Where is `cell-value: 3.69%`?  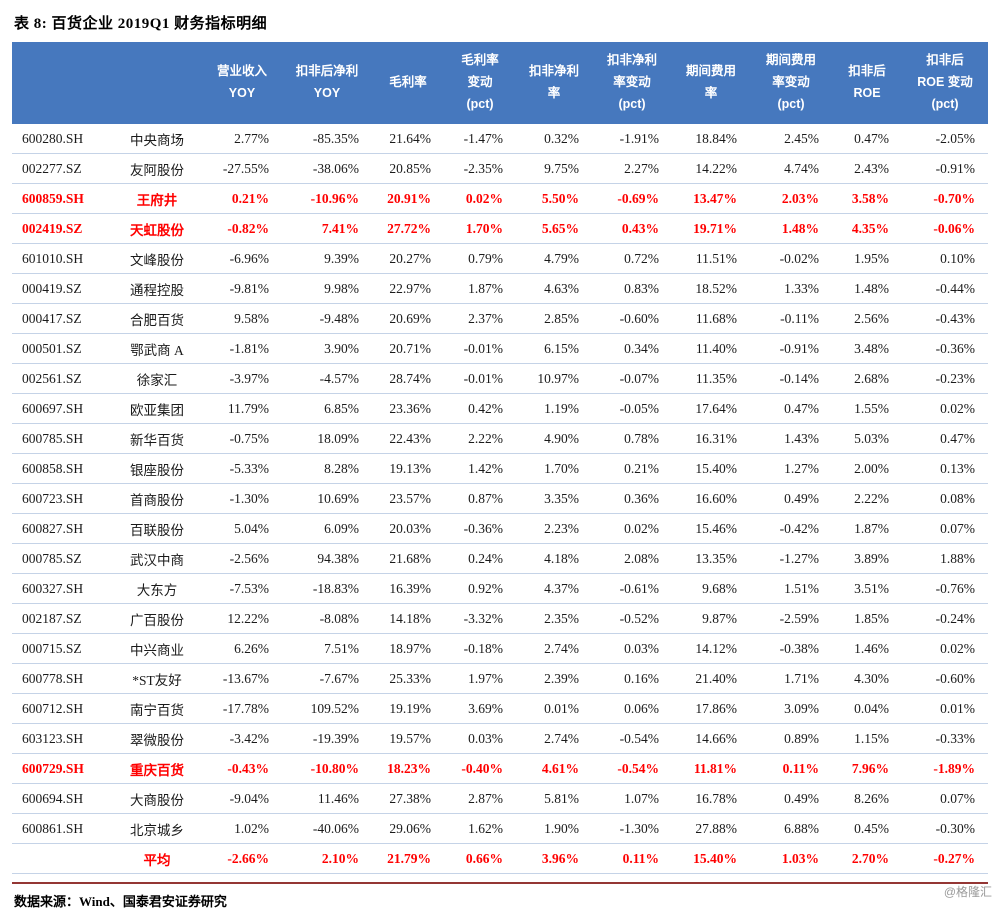 cell-value: 3.69% is located at coordinates (480, 708).